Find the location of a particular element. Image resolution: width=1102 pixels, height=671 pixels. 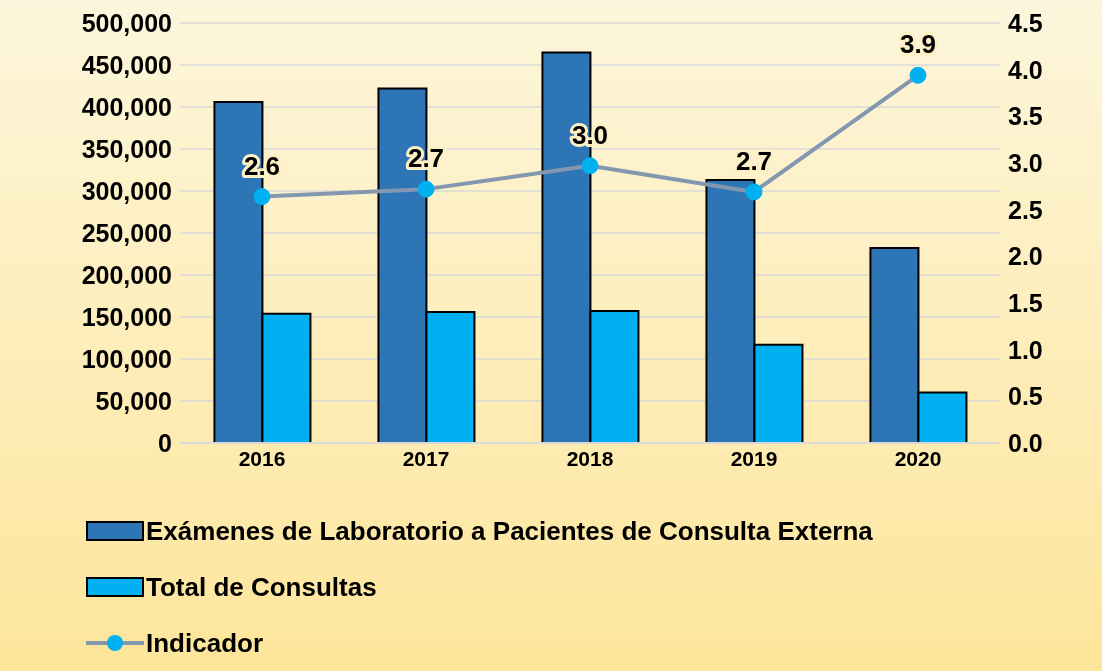

y-tick-label: 500,000 is located at coordinates (126, 22).